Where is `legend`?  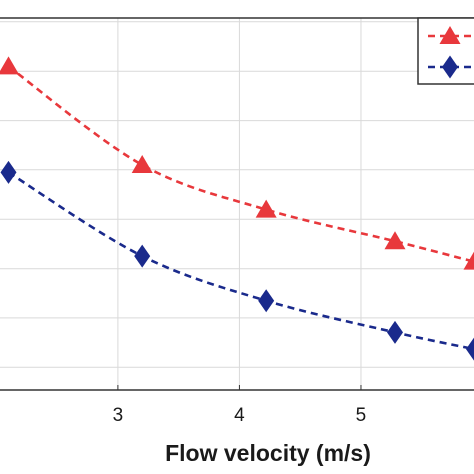
legend is located at coordinates (445, 51).